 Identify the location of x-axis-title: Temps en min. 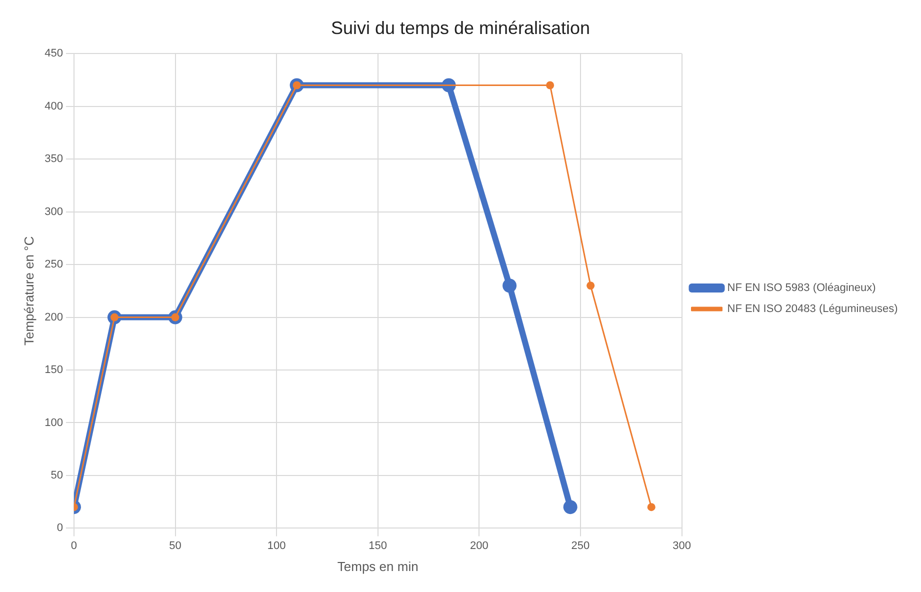
(377, 566).